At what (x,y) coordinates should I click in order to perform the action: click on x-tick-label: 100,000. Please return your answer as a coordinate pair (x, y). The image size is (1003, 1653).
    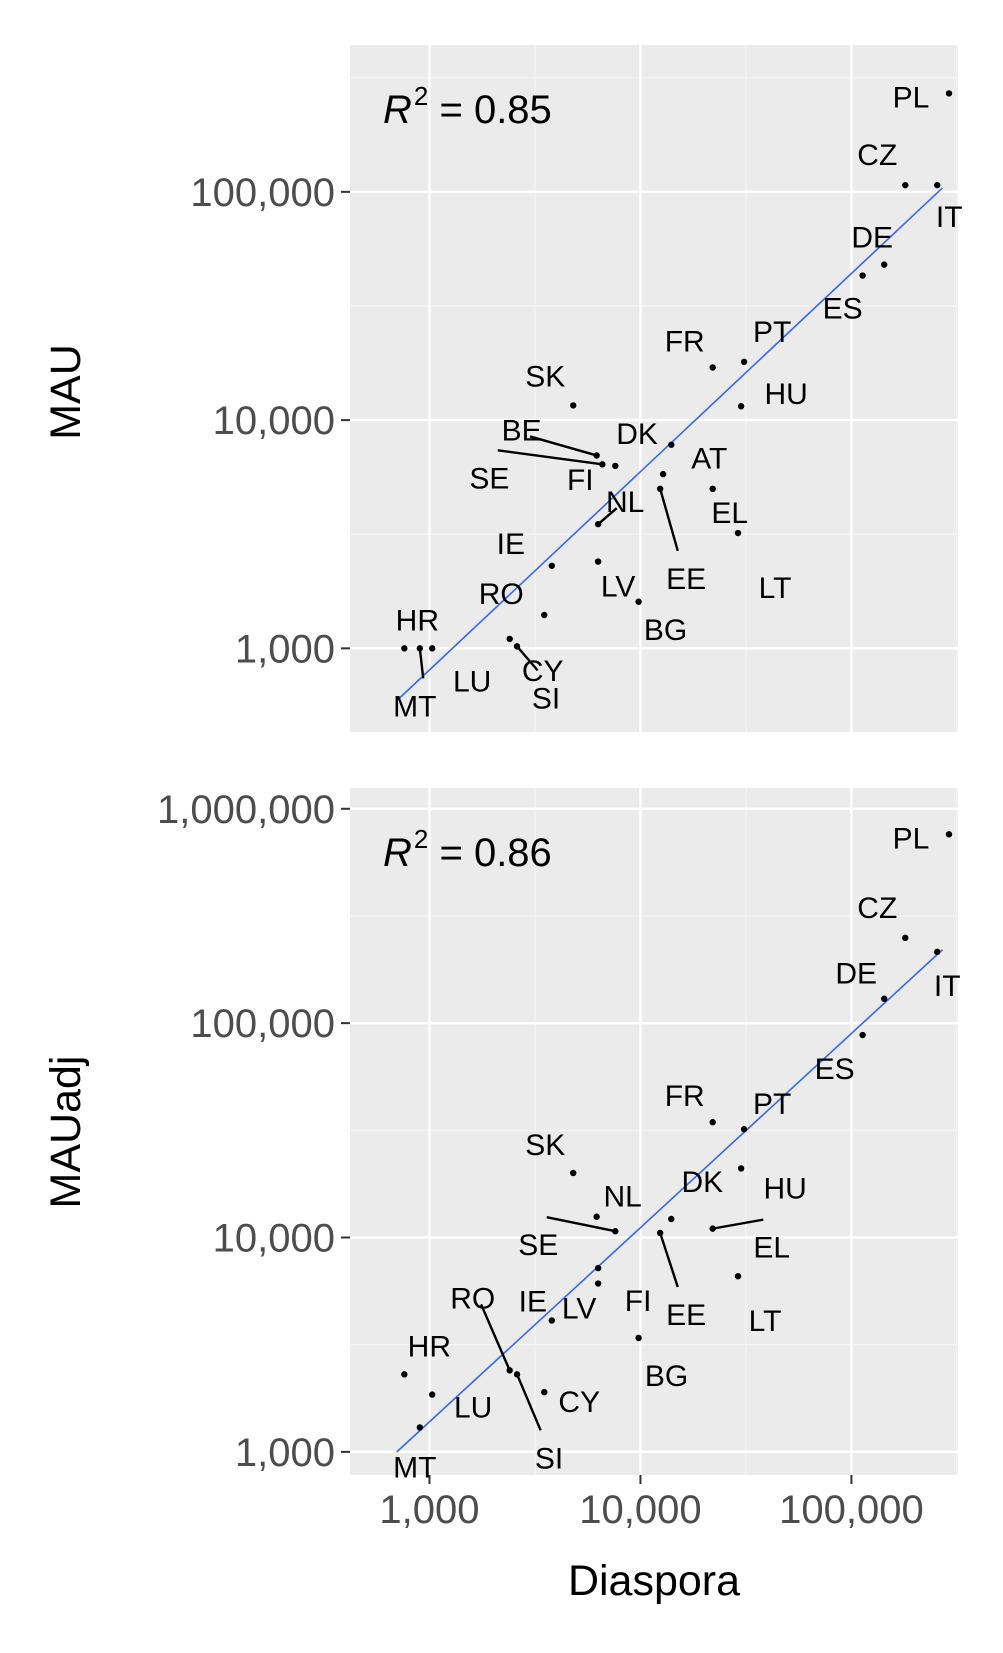
    Looking at the image, I should click on (851, 1510).